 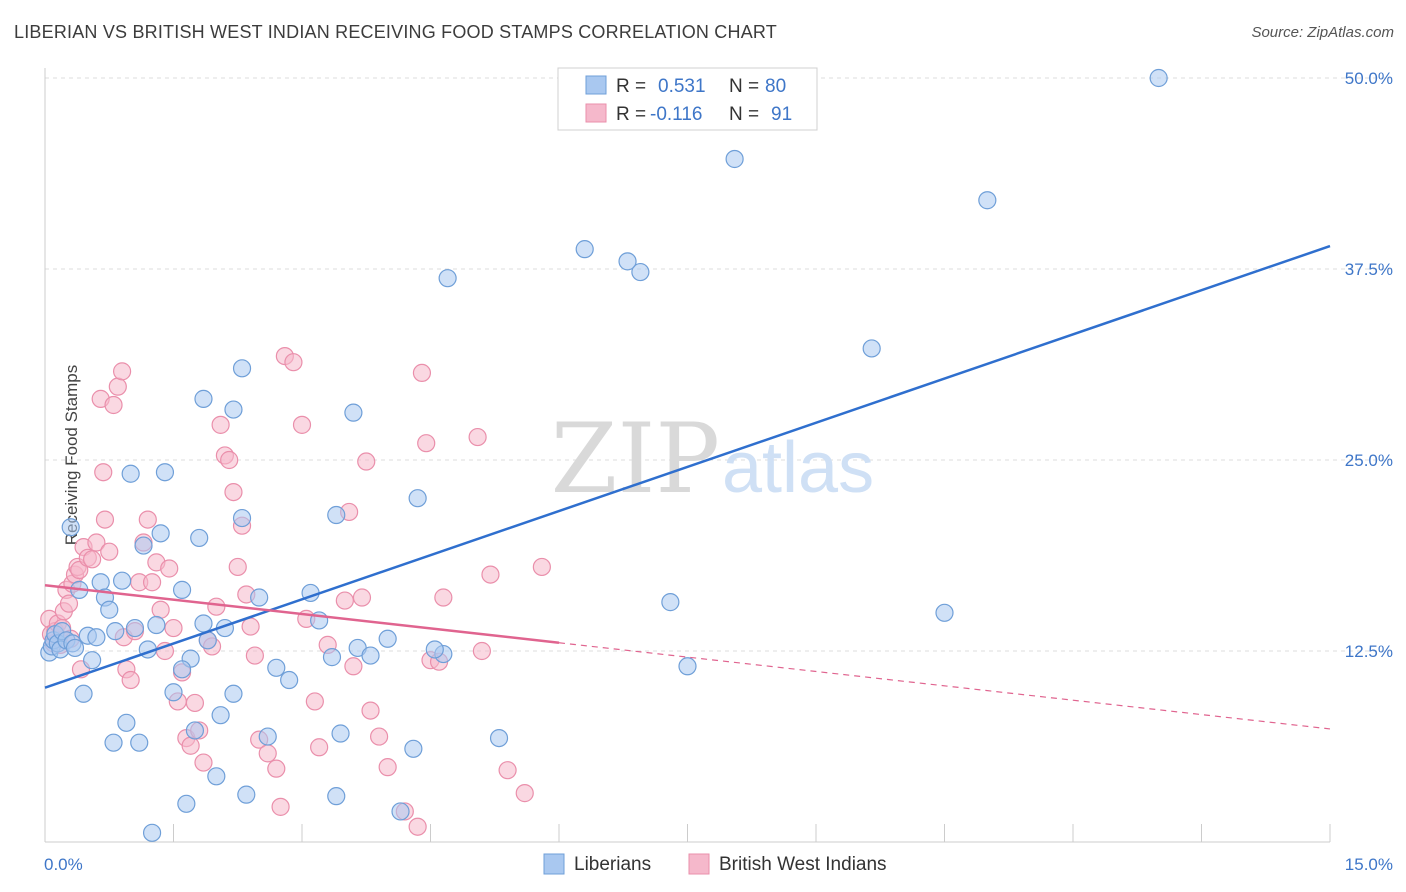 What do you see at coordinates (596, 113) in the screenshot?
I see `stats-swatch-pink` at bounding box center [596, 113].